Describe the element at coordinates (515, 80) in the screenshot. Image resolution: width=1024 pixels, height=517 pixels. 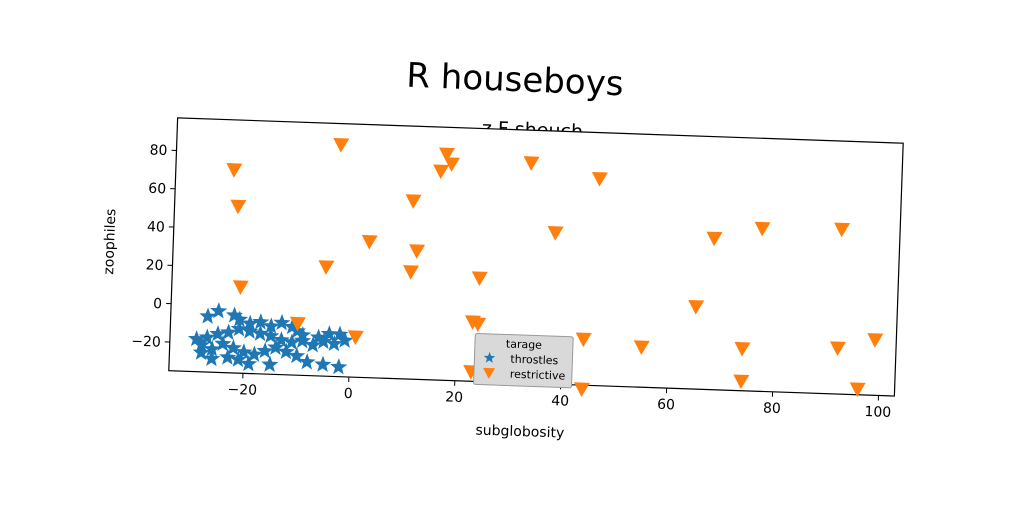
I see `chart-suptitle: R houseboys` at that location.